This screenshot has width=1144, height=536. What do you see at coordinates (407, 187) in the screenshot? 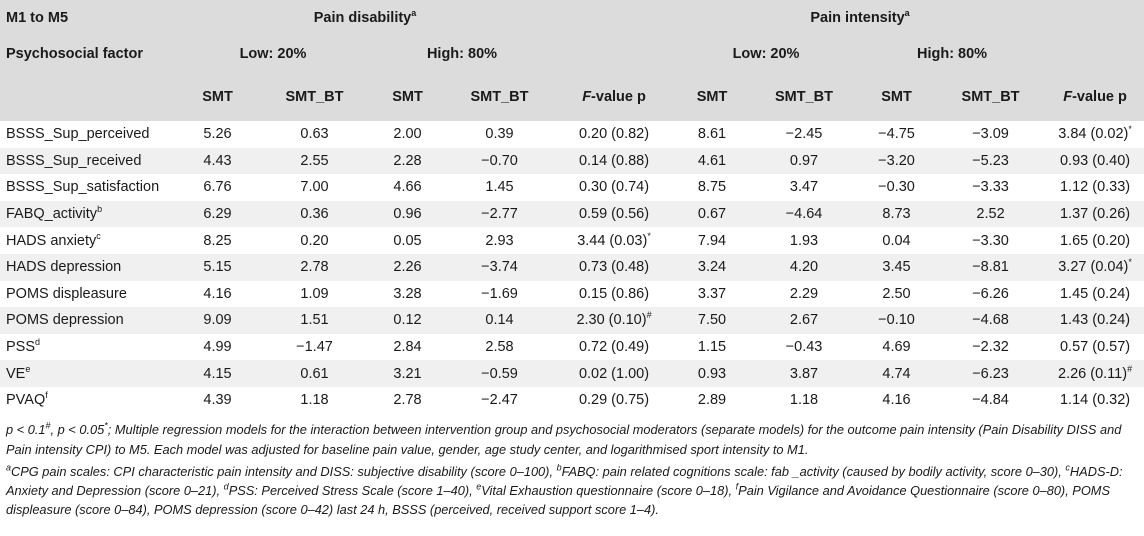
I see `value-cell: 4.66` at bounding box center [407, 187].